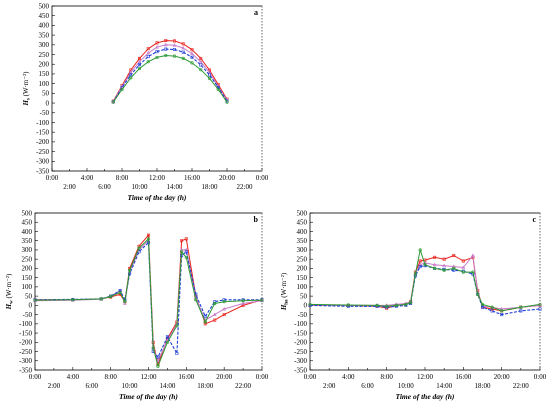  Describe the element at coordinates (42, 132) in the screenshot. I see `y-tick-label: -150` at that location.